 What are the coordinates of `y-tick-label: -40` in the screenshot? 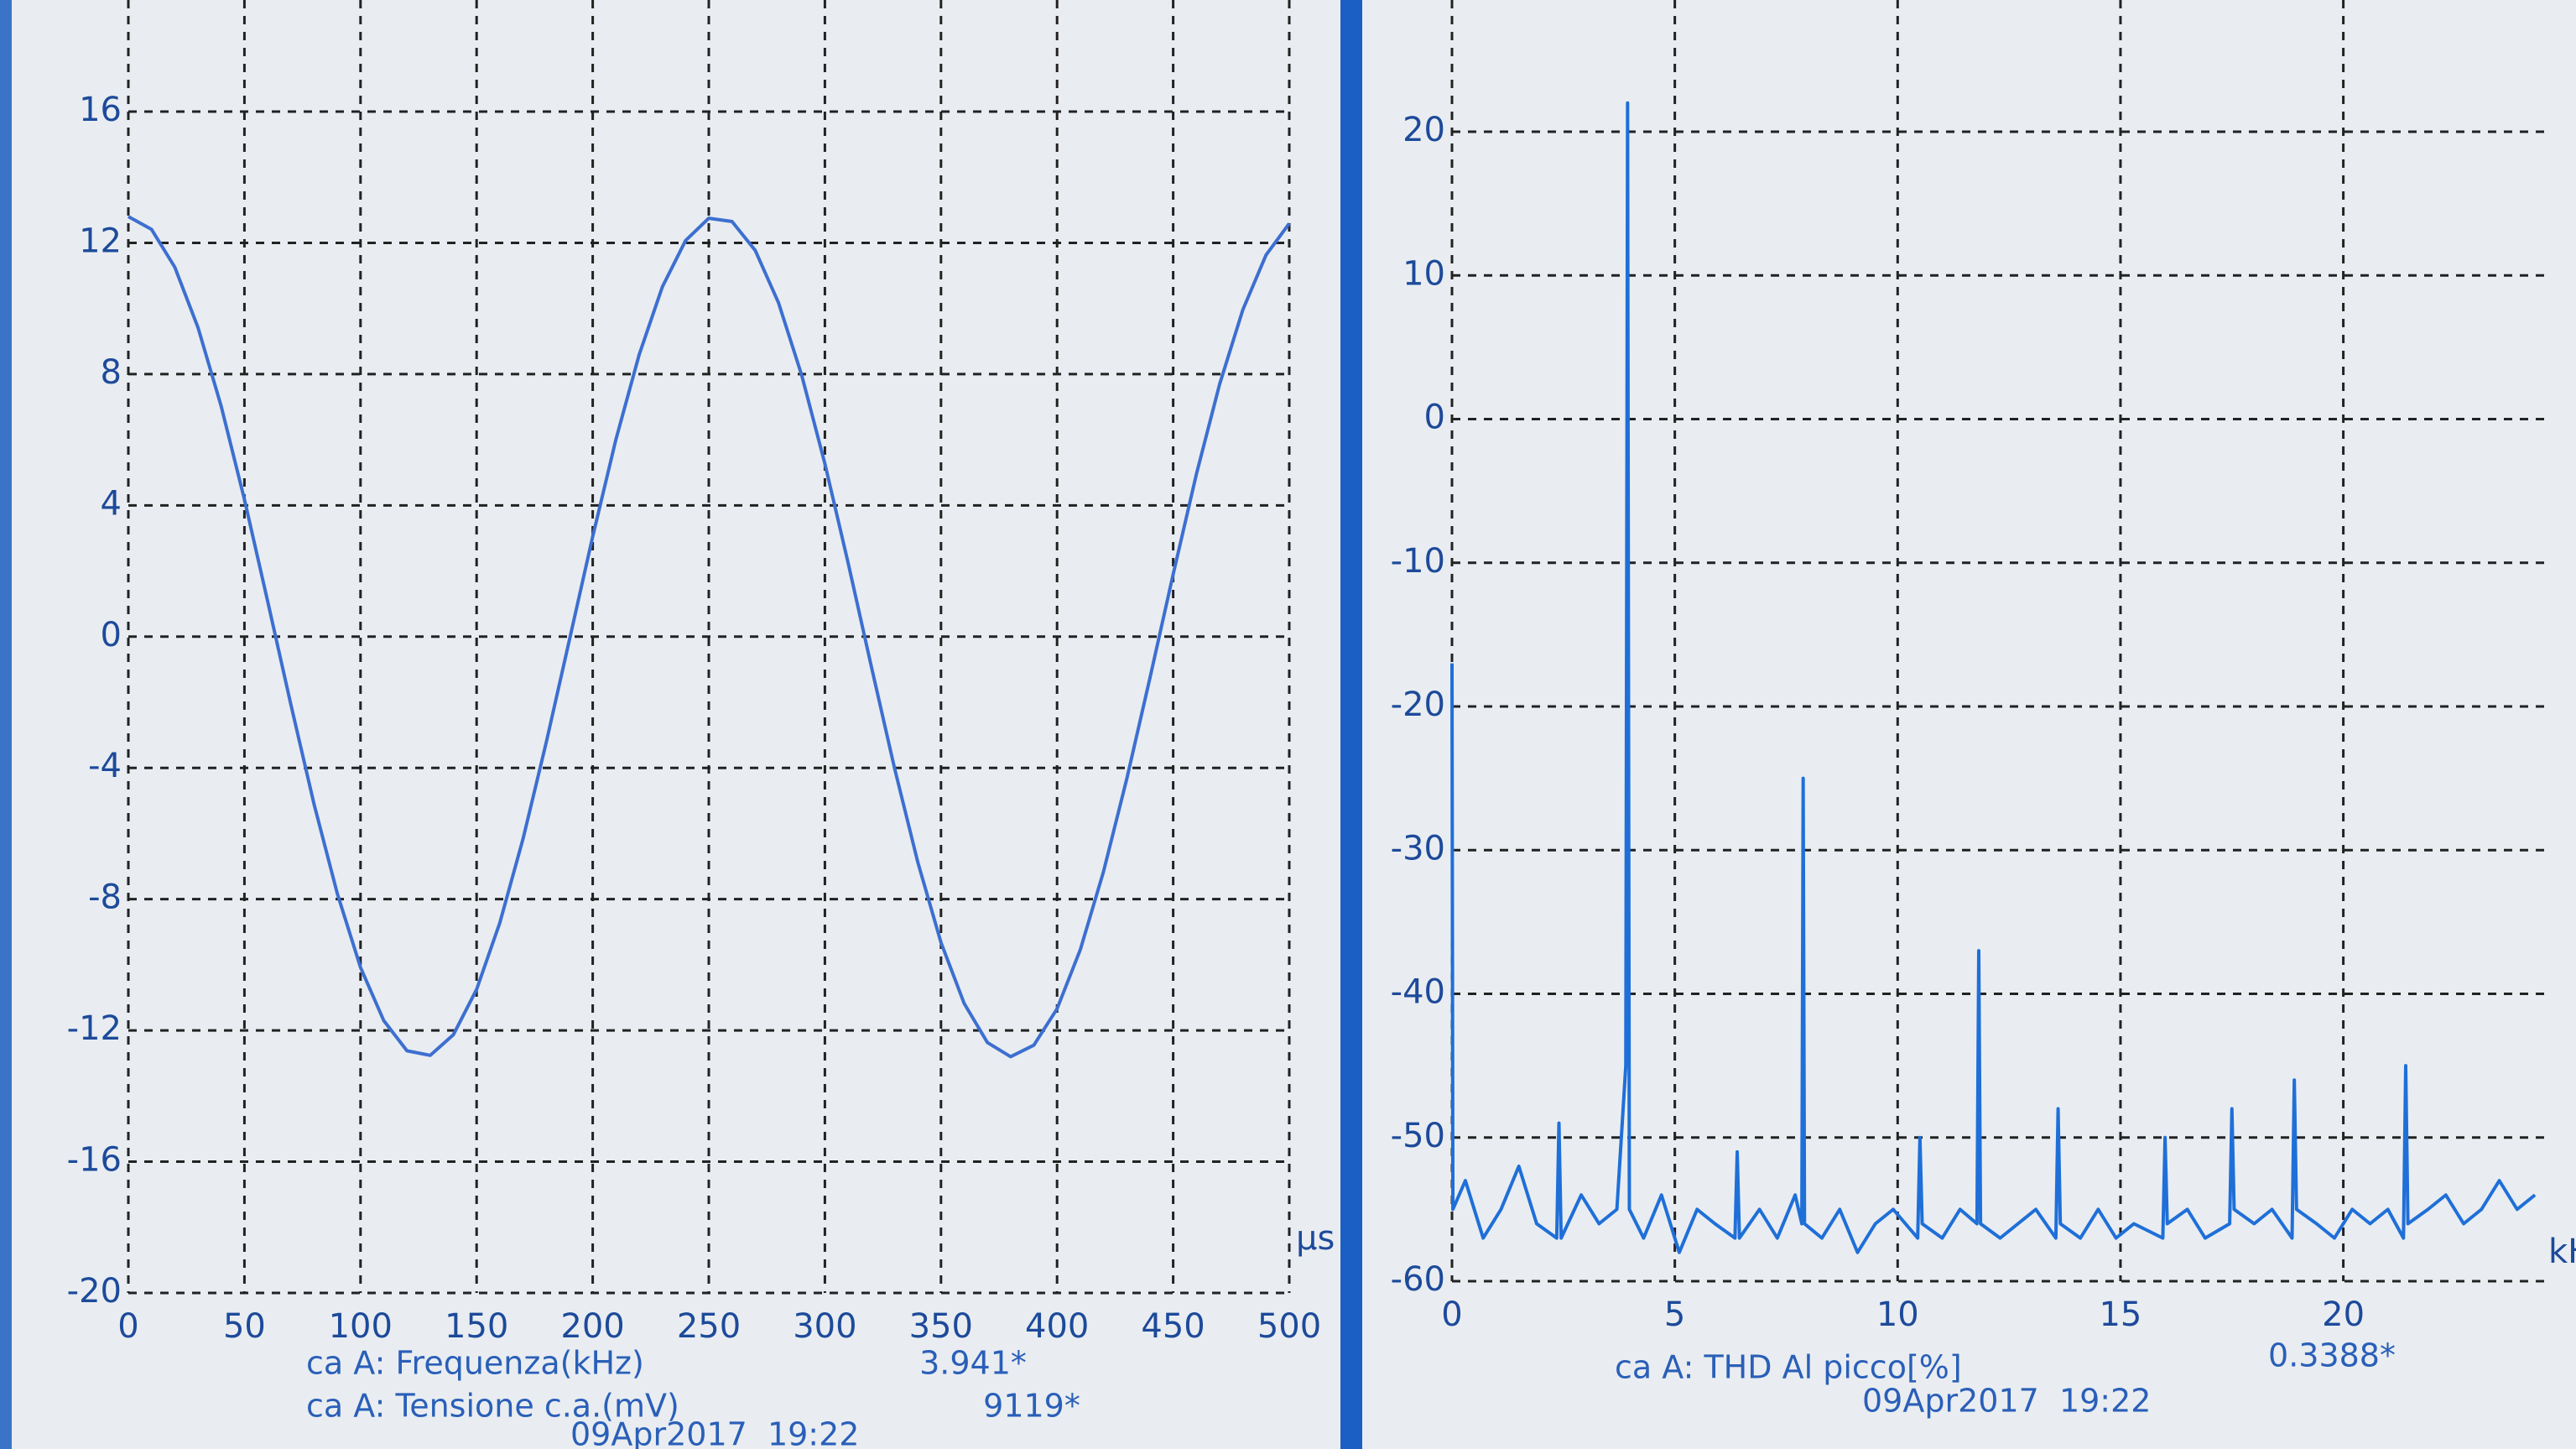 It's located at (1418, 993).